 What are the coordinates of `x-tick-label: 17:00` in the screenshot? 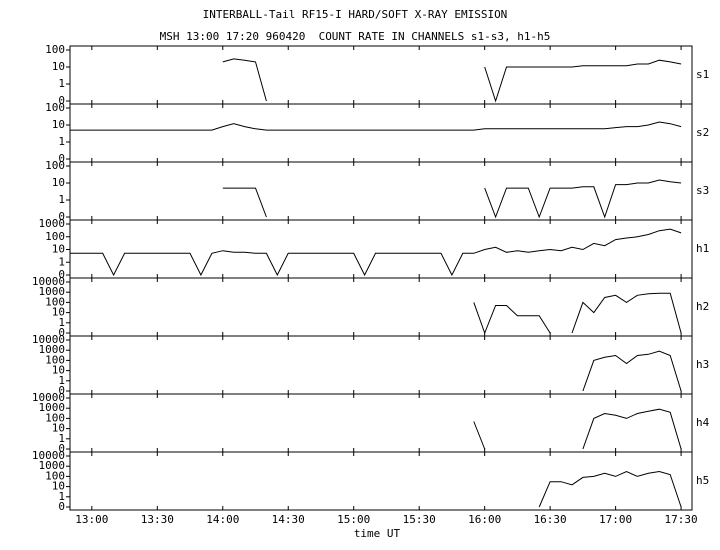 It's located at (615, 519).